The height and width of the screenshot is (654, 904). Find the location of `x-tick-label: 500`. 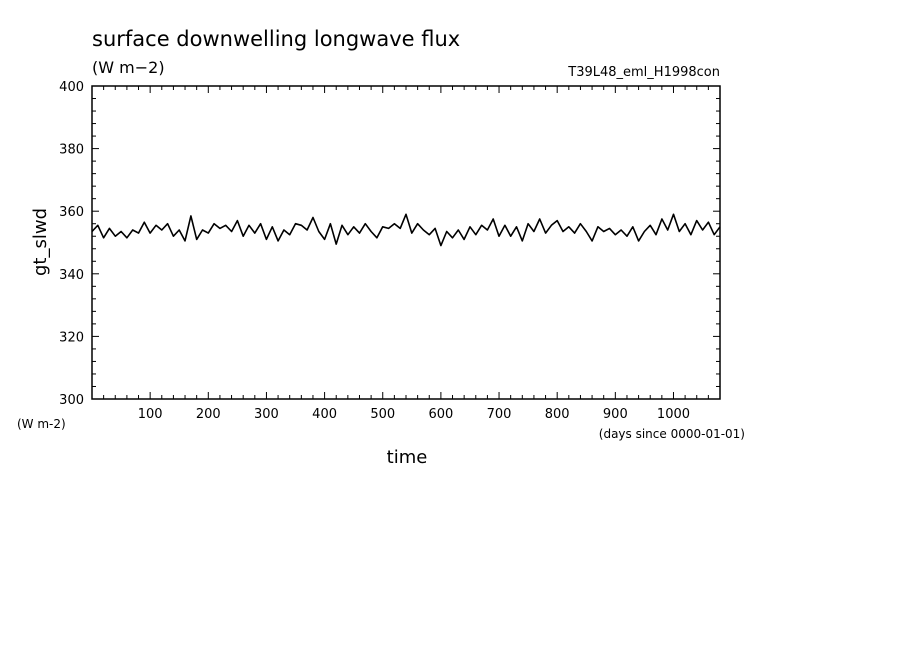

x-tick-label: 500 is located at coordinates (382, 414).